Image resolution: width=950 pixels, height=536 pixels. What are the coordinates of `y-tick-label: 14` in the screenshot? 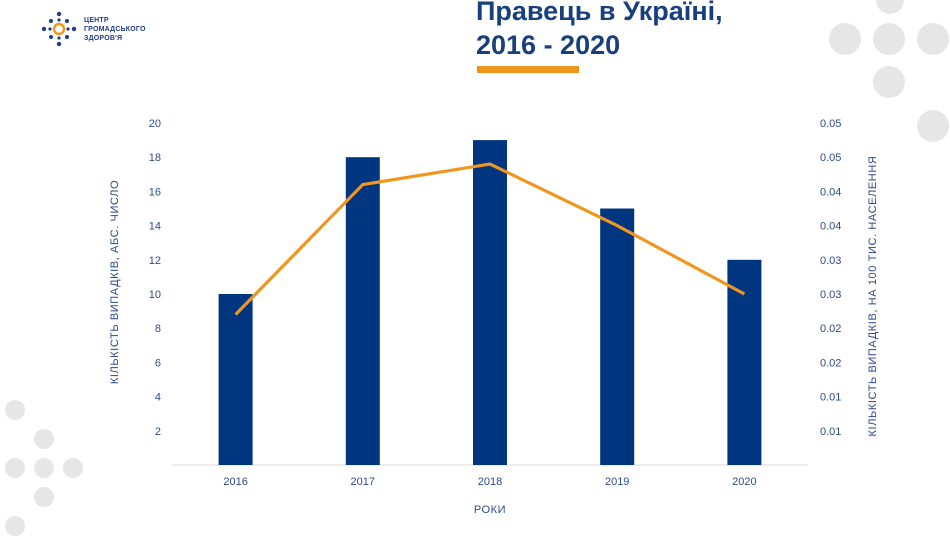 It's located at (155, 227).